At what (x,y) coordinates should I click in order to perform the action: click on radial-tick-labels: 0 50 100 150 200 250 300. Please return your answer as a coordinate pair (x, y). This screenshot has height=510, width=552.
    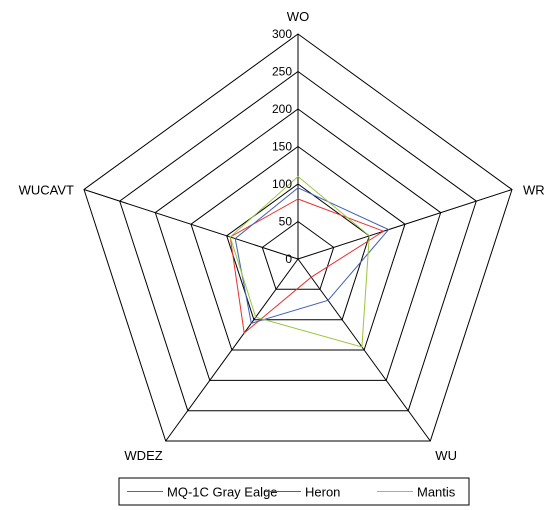
    Looking at the image, I should click on (282, 146).